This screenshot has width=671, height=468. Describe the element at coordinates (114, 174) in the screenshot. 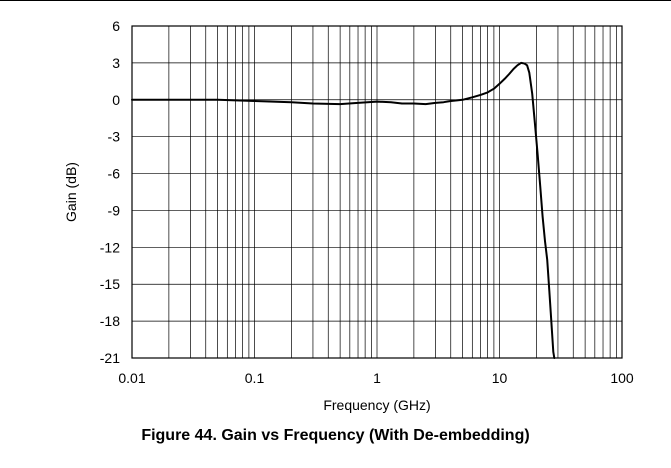

I see `y-tick-label: -6` at that location.